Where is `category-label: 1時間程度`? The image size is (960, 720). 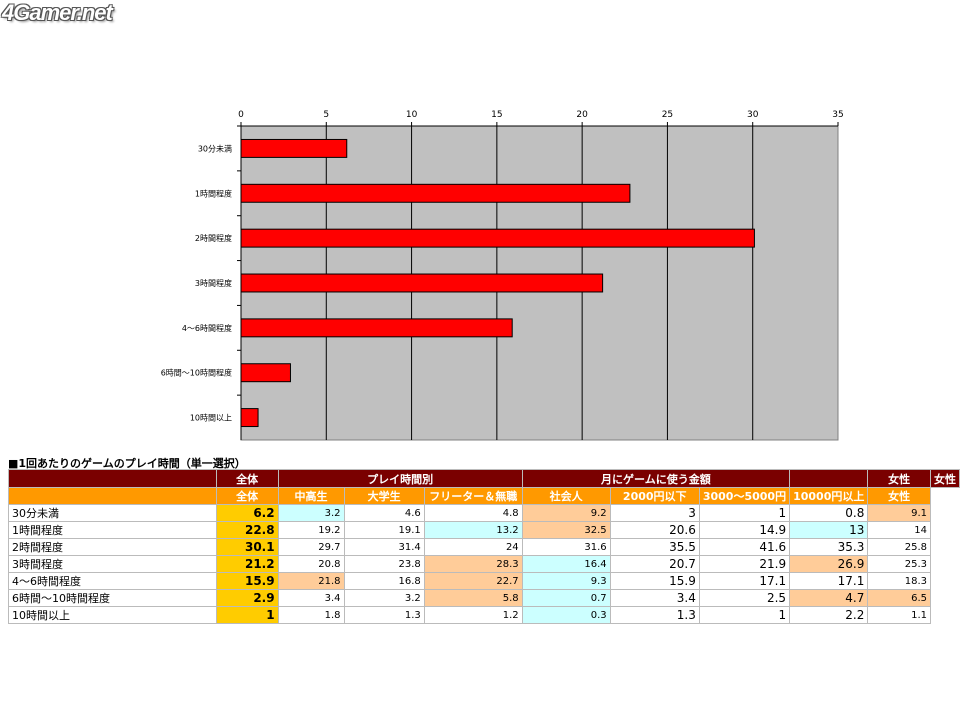 category-label: 1時間程度 is located at coordinates (213, 193).